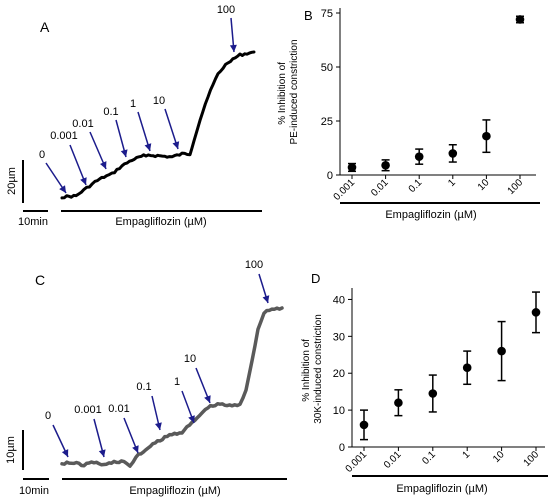 This screenshot has width=550, height=501. What do you see at coordinates (342, 448) in the screenshot?
I see `d-y-tick-label: 0` at bounding box center [342, 448].